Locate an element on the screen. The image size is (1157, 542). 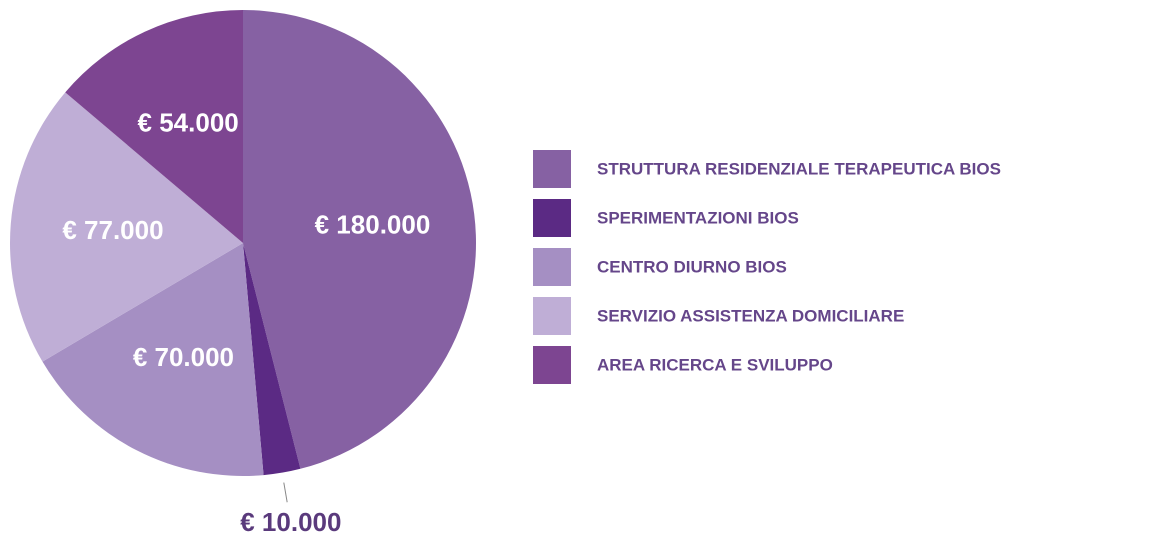
legend-label: CENTRO DIURNO BIOS is located at coordinates (692, 266).